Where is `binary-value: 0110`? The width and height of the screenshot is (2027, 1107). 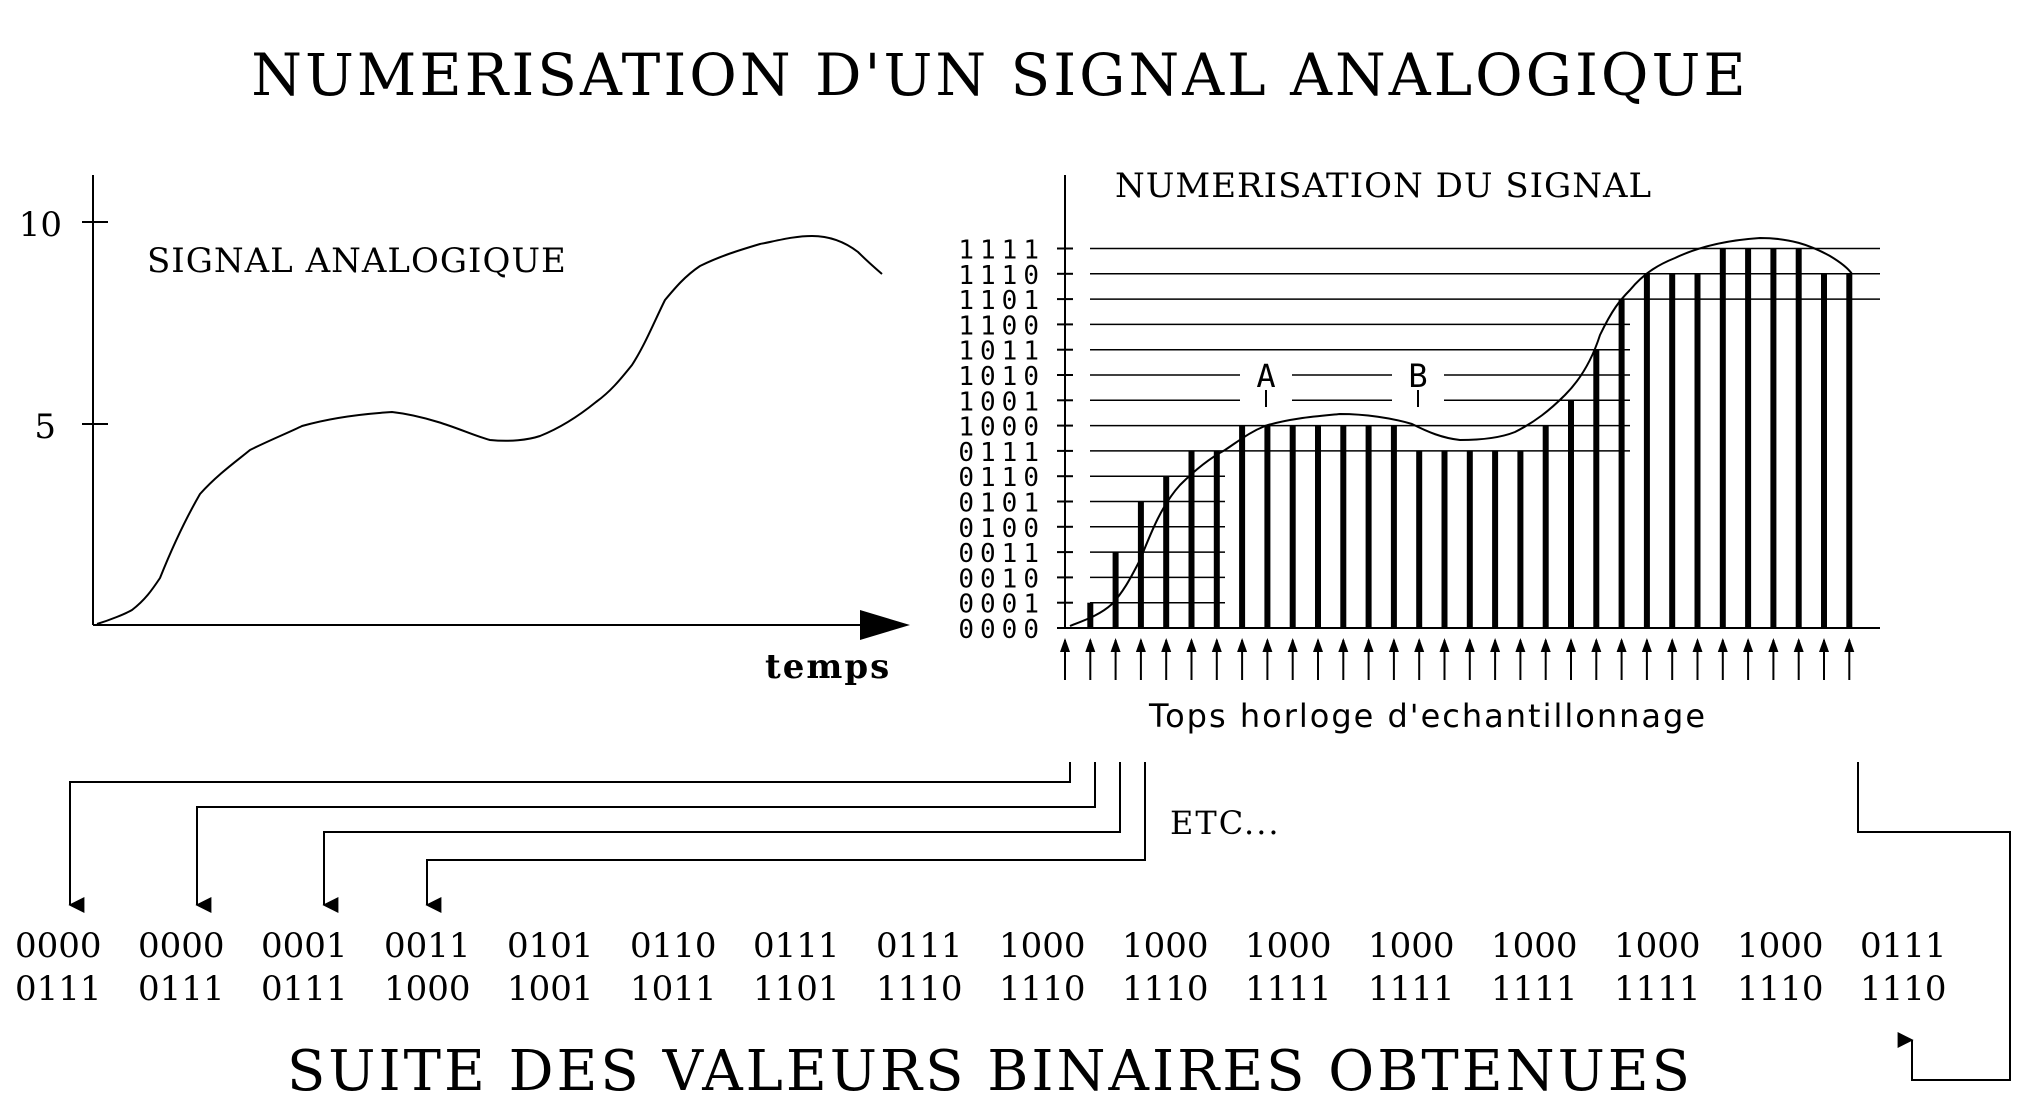
binary-value: 0110 is located at coordinates (673, 946).